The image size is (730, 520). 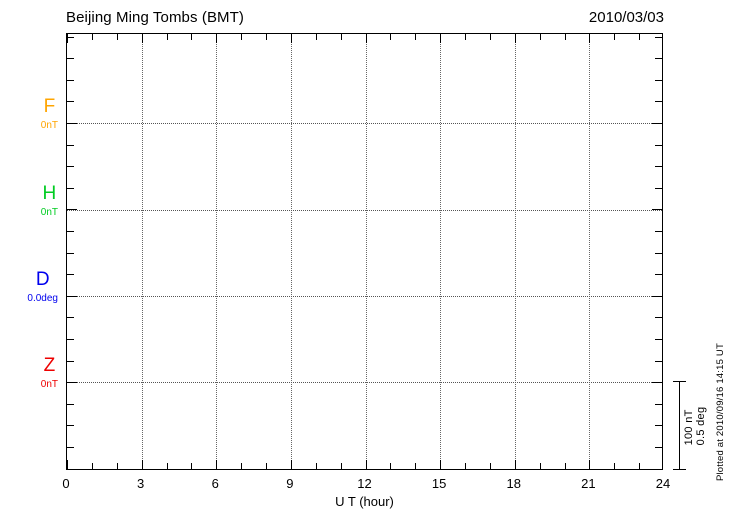 I want to click on component-letter-f: F, so click(x=49, y=106).